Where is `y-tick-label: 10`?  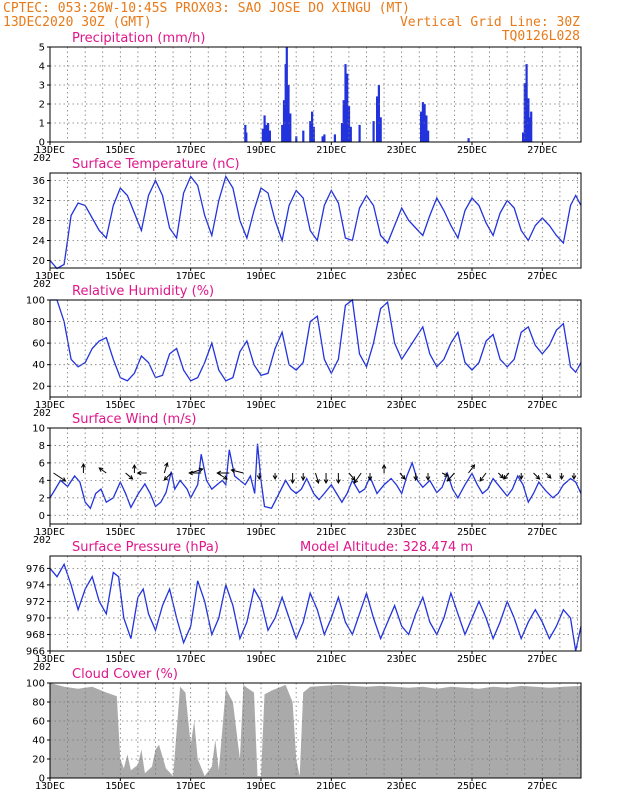
y-tick-label: 10 is located at coordinates (38, 429).